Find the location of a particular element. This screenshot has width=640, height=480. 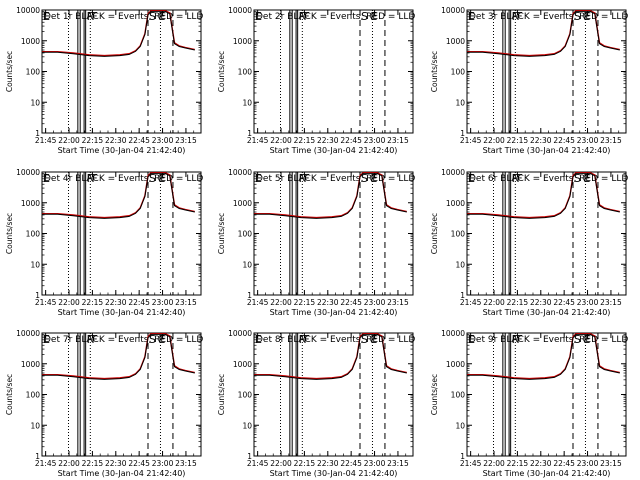

panel-title: Det 2r BLACK = Events, RED = LLD is located at coordinates (335, 17).